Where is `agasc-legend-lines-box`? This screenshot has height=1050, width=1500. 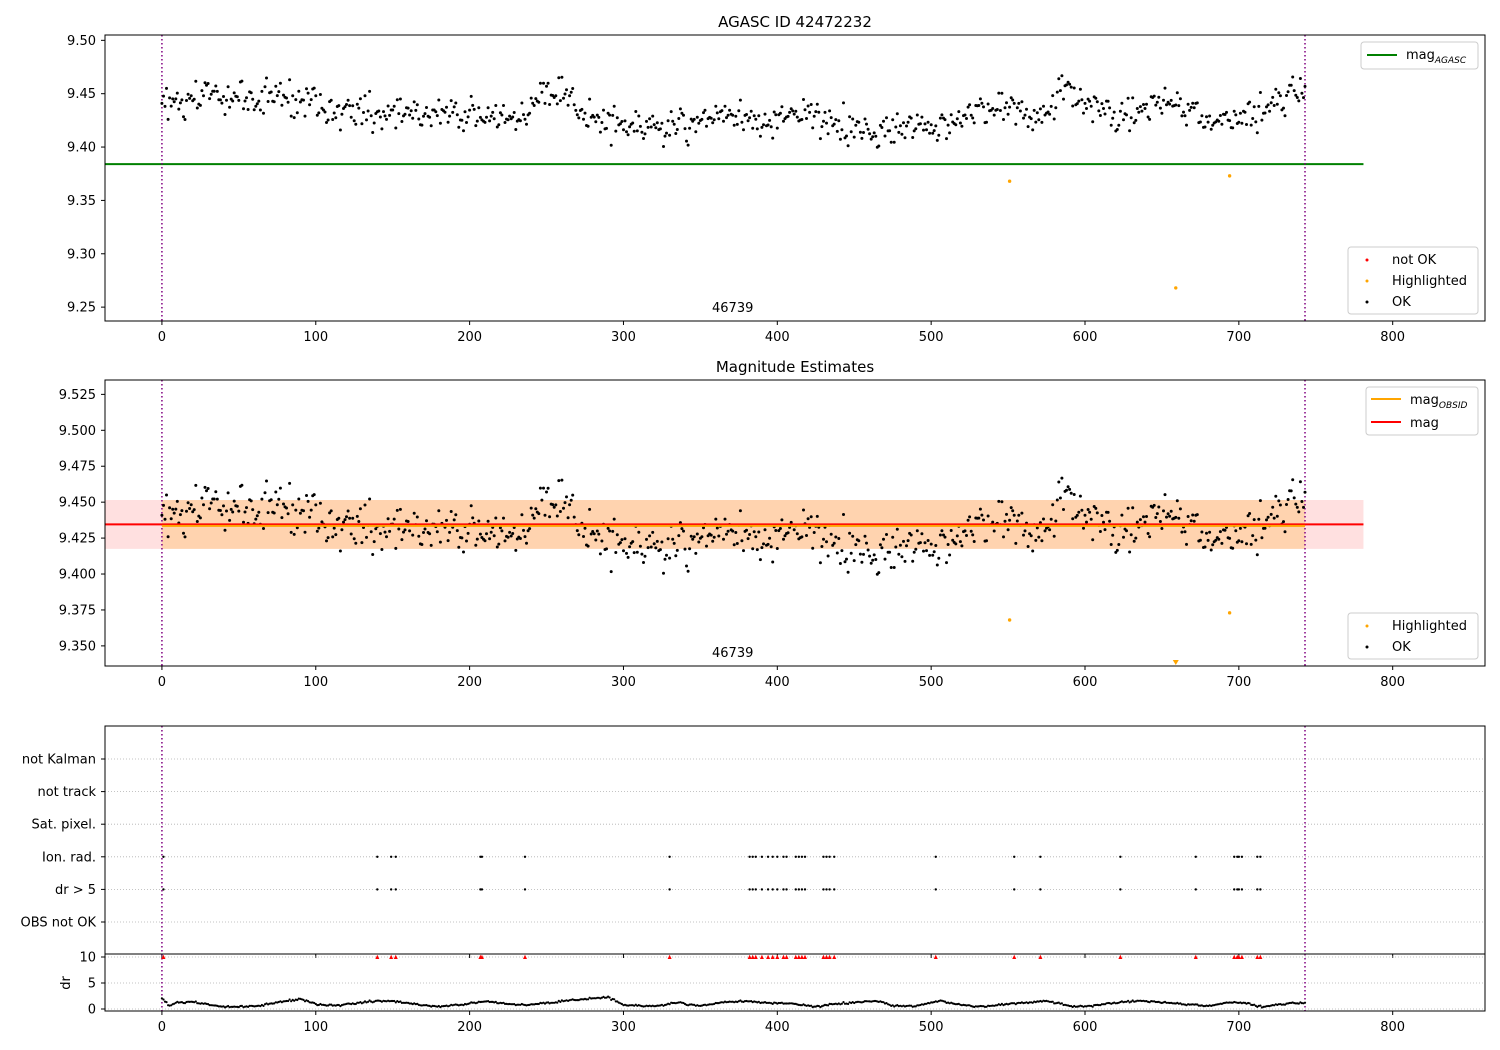 agasc-legend-lines-box is located at coordinates (1419, 55).